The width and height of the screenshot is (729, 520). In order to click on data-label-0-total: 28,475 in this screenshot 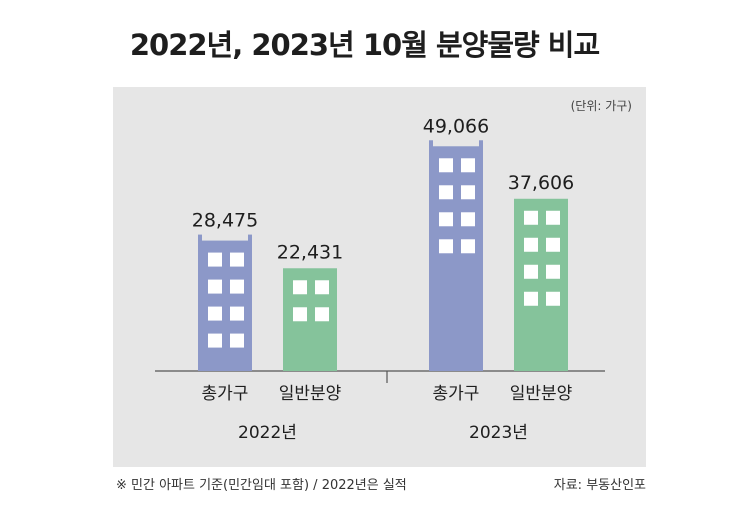, I will do `click(225, 221)`.